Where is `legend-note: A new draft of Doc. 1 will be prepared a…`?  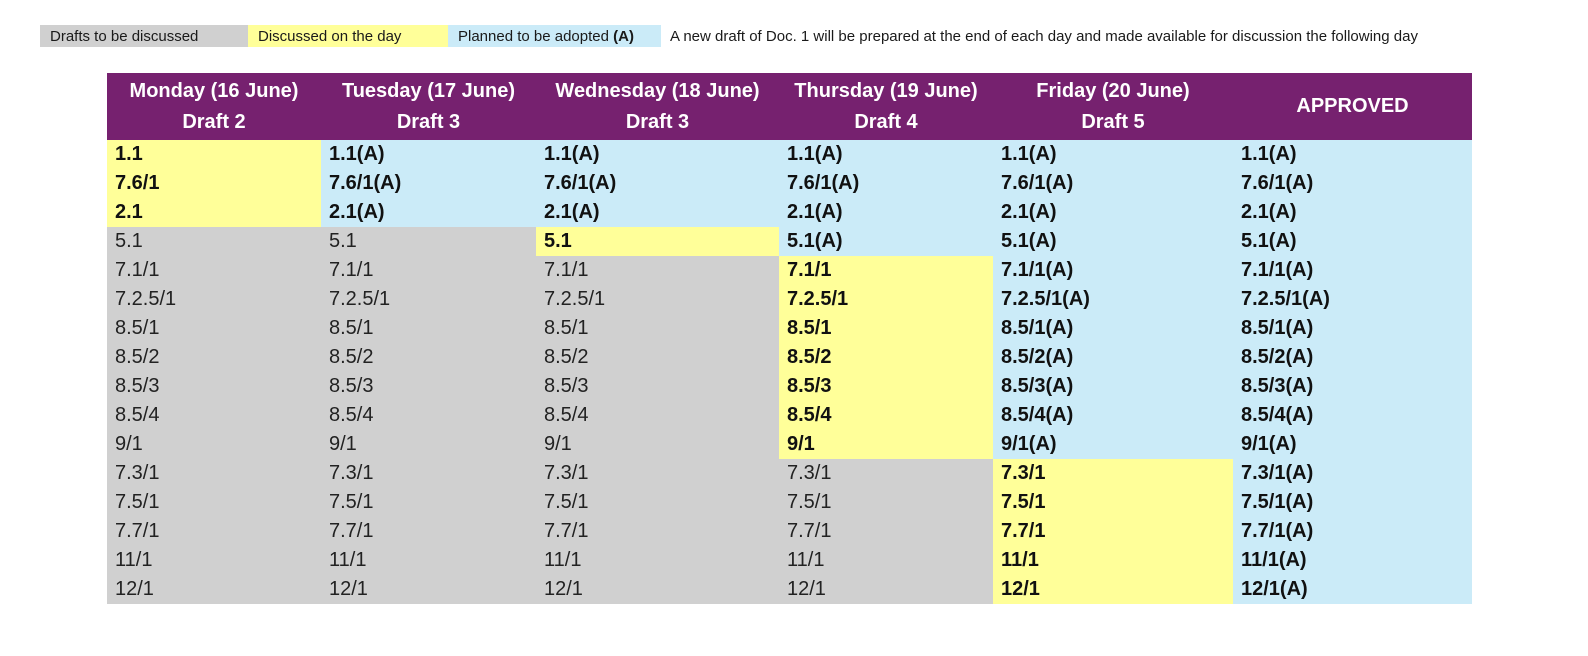 legend-note: A new draft of Doc. 1 will be prepared a… is located at coordinates (1044, 36).